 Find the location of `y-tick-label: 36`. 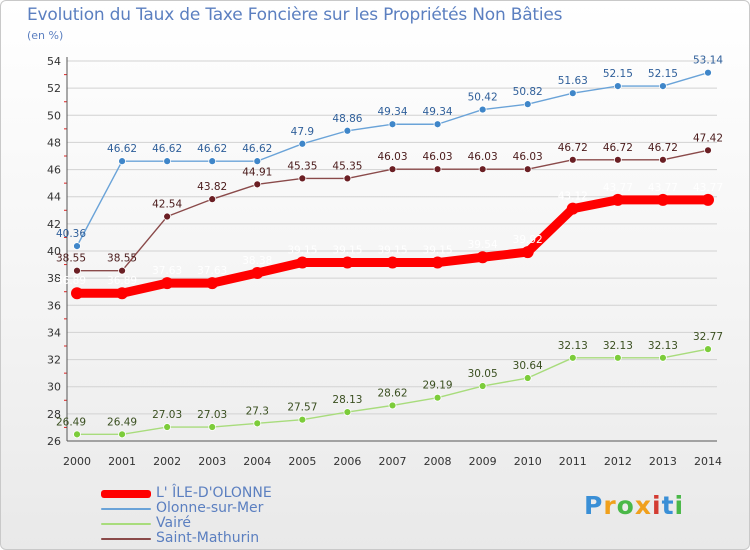

y-tick-label: 36 is located at coordinates (54, 305).